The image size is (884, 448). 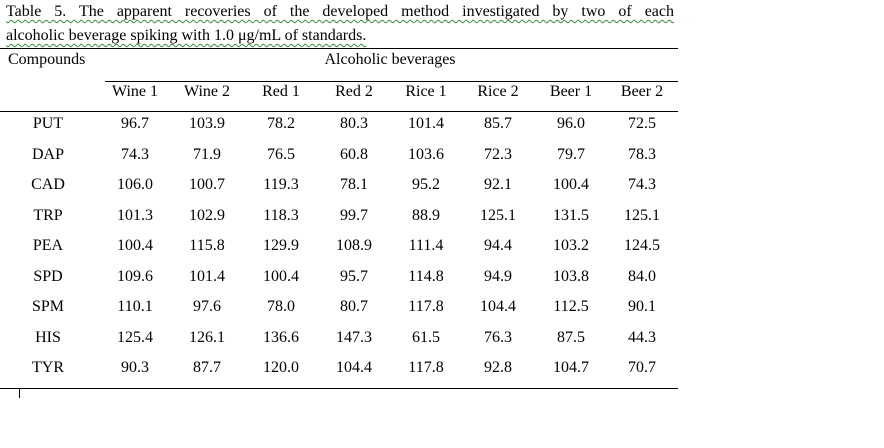 I want to click on cell: 80.7, so click(x=354, y=306).